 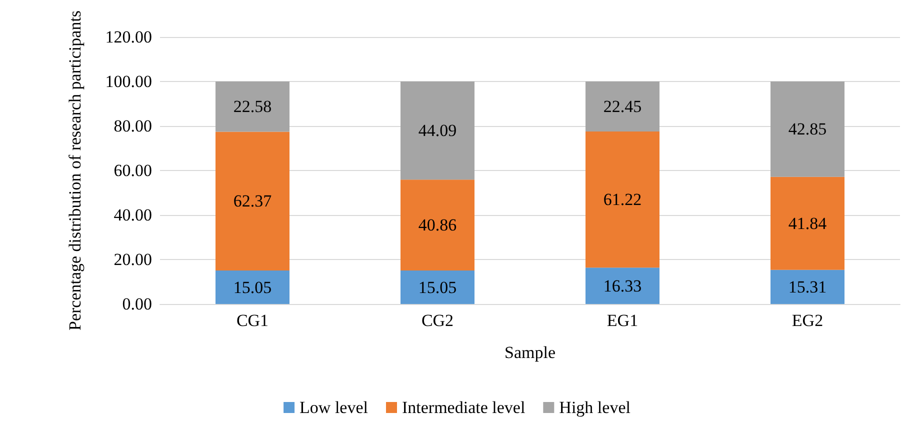 I want to click on data-label: 22.45, so click(x=622, y=106).